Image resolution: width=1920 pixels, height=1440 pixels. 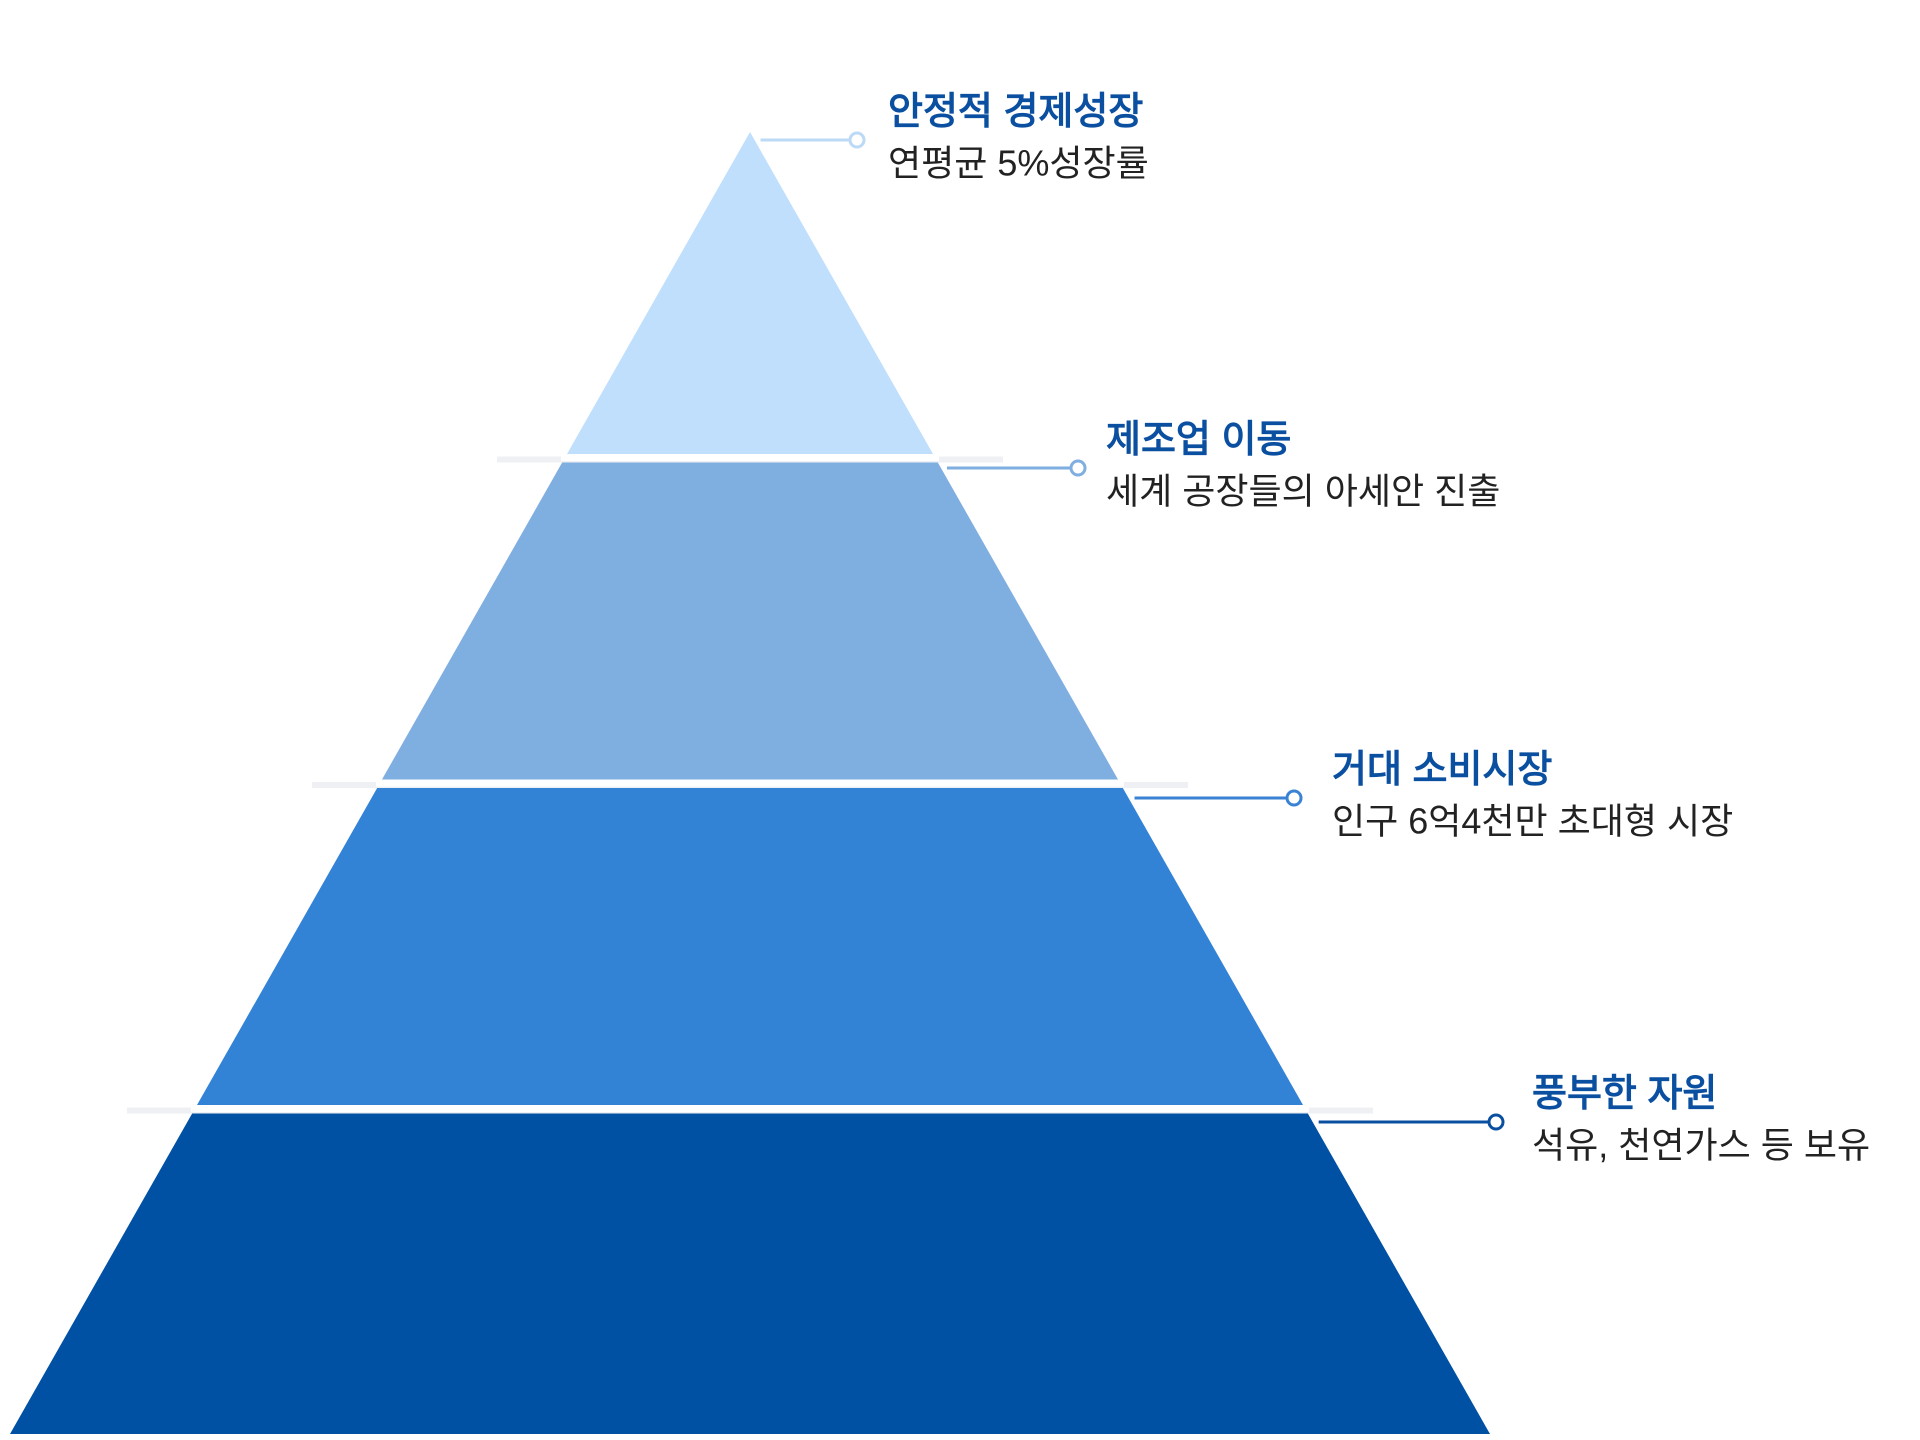 What do you see at coordinates (1198, 440) in the screenshot?
I see `level-title: 제조업 이동` at bounding box center [1198, 440].